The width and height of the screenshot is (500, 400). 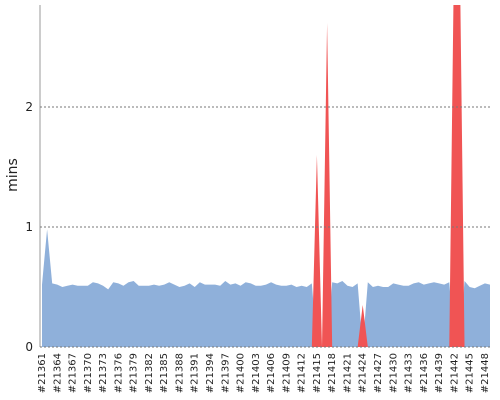 What do you see at coordinates (317, 373) in the screenshot?
I see `x-tick-label: #21415` at bounding box center [317, 373].